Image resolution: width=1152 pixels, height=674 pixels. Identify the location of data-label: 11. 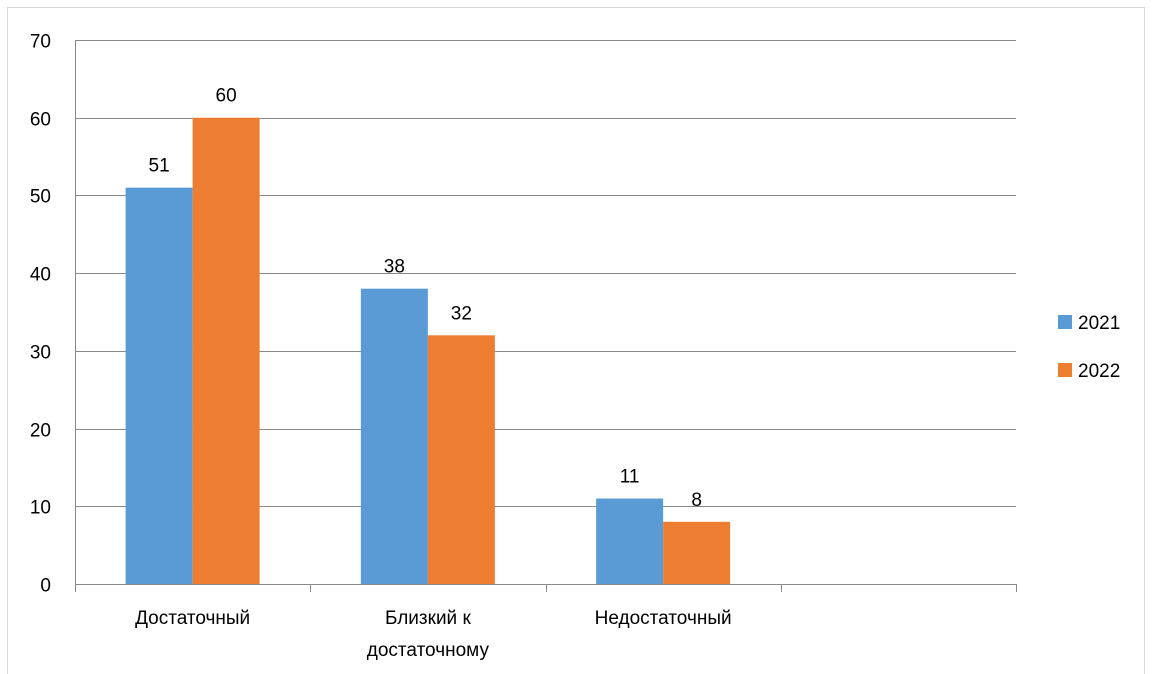
(630, 477).